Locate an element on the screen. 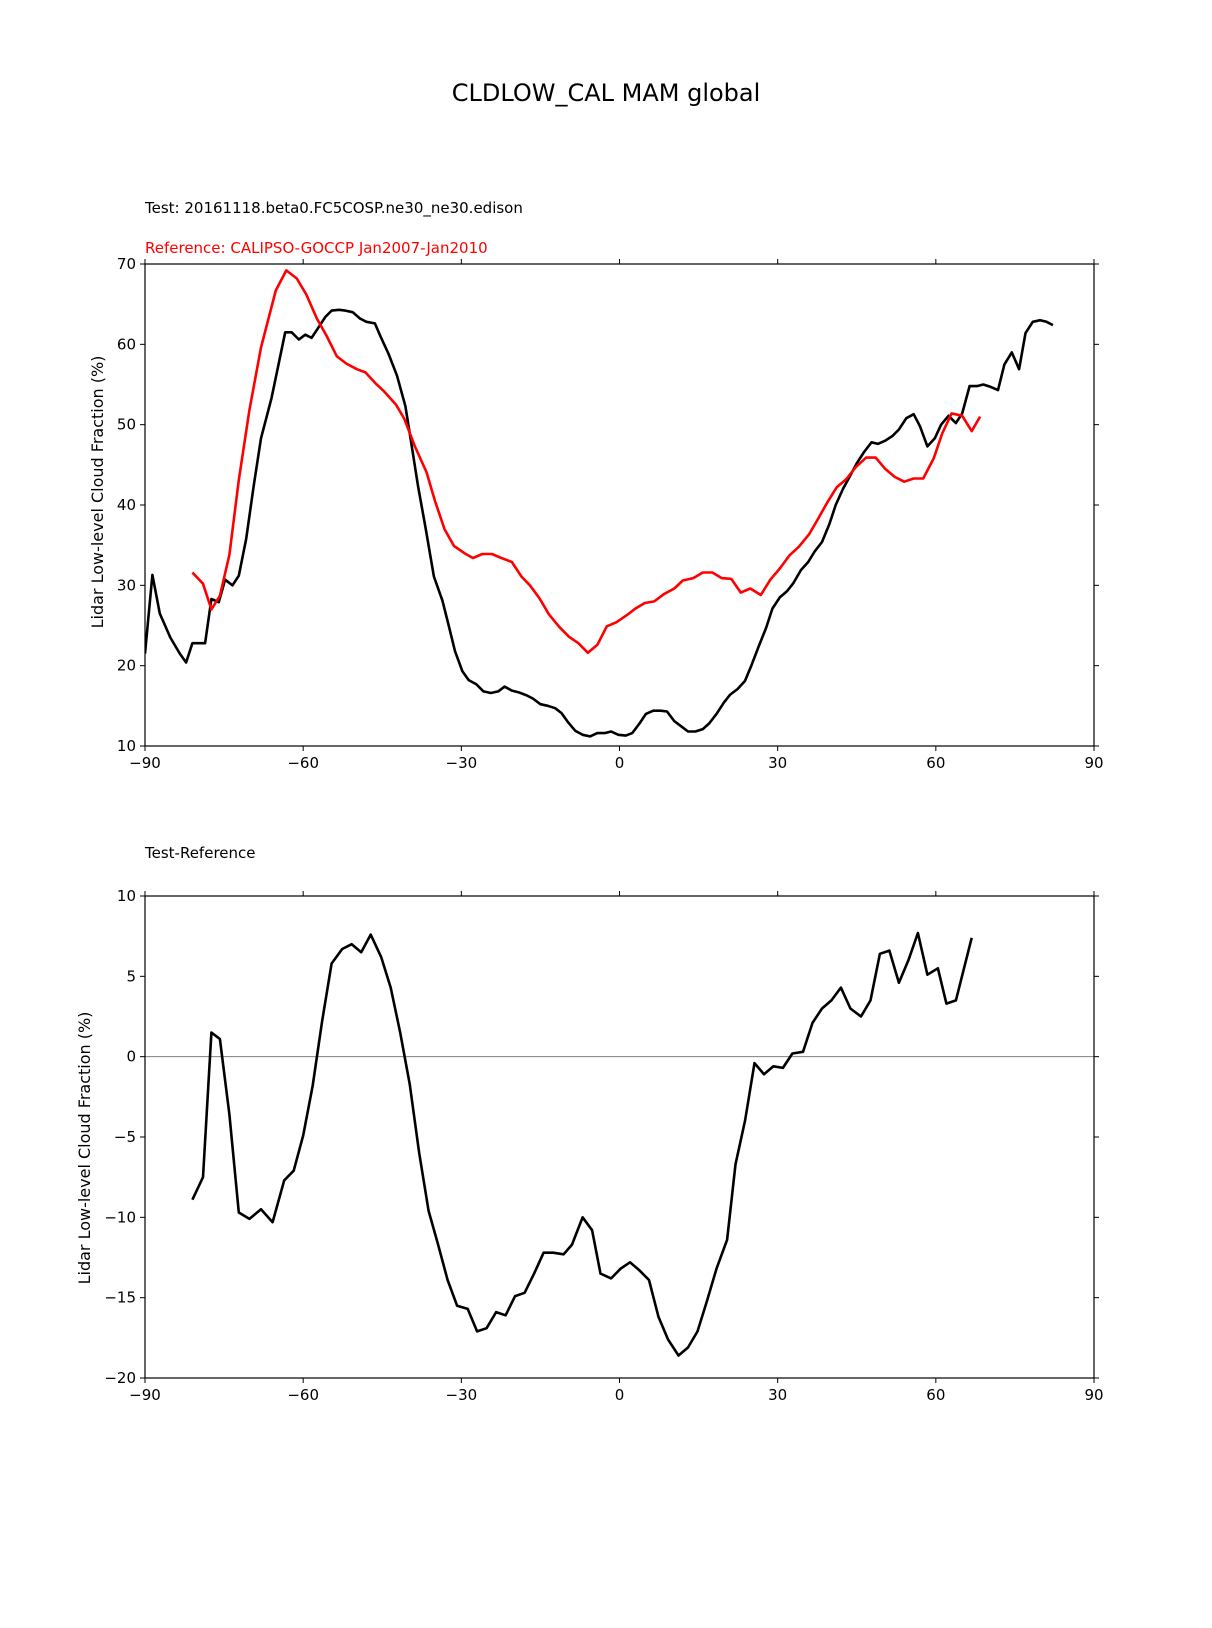 Image resolution: width=1212 pixels, height=1628 pixels. top-y-tick-label: 50 is located at coordinates (126, 425).